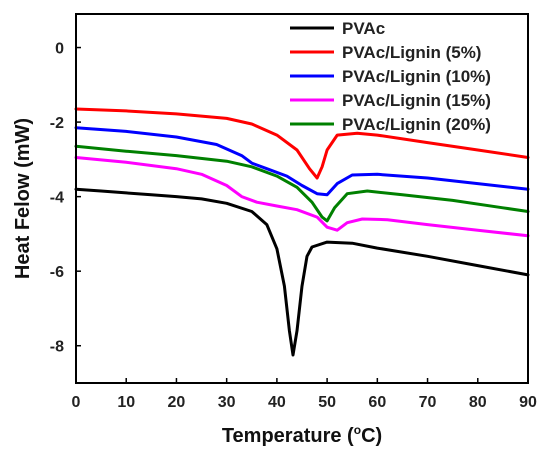 Image resolution: width=550 pixels, height=455 pixels. What do you see at coordinates (411, 52) in the screenshot?
I see `legend-label: PVAc/Lignin (5%)` at bounding box center [411, 52].